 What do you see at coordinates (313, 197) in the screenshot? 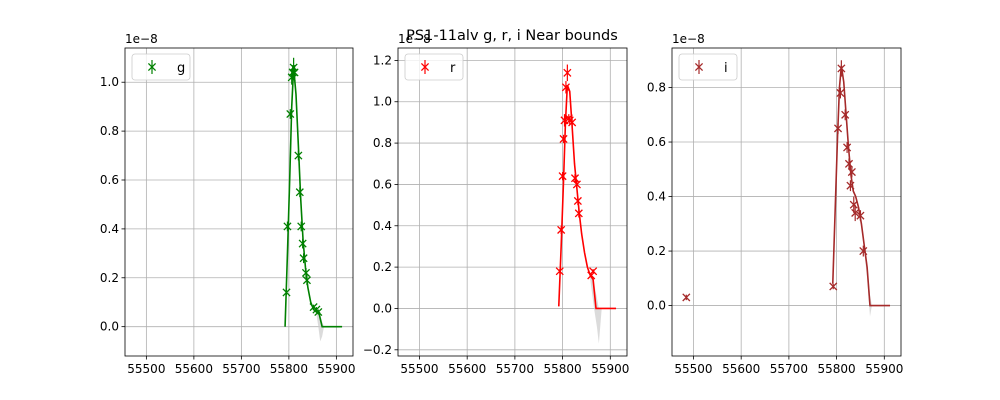
I see `model-curve-g` at bounding box center [313, 197].